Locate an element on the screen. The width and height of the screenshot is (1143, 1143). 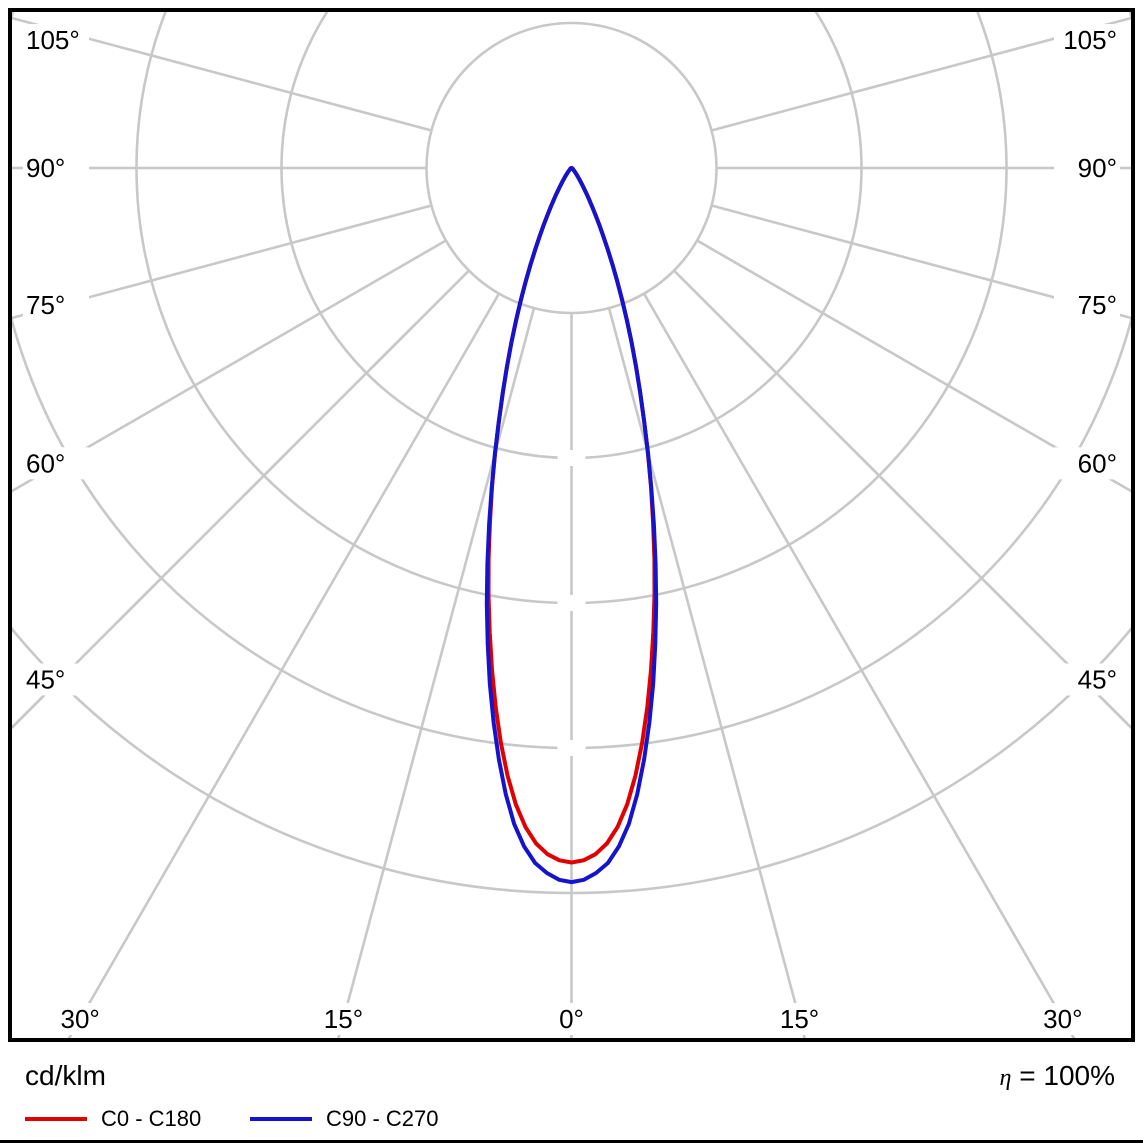
eta-value: 100% is located at coordinates (1079, 1075).